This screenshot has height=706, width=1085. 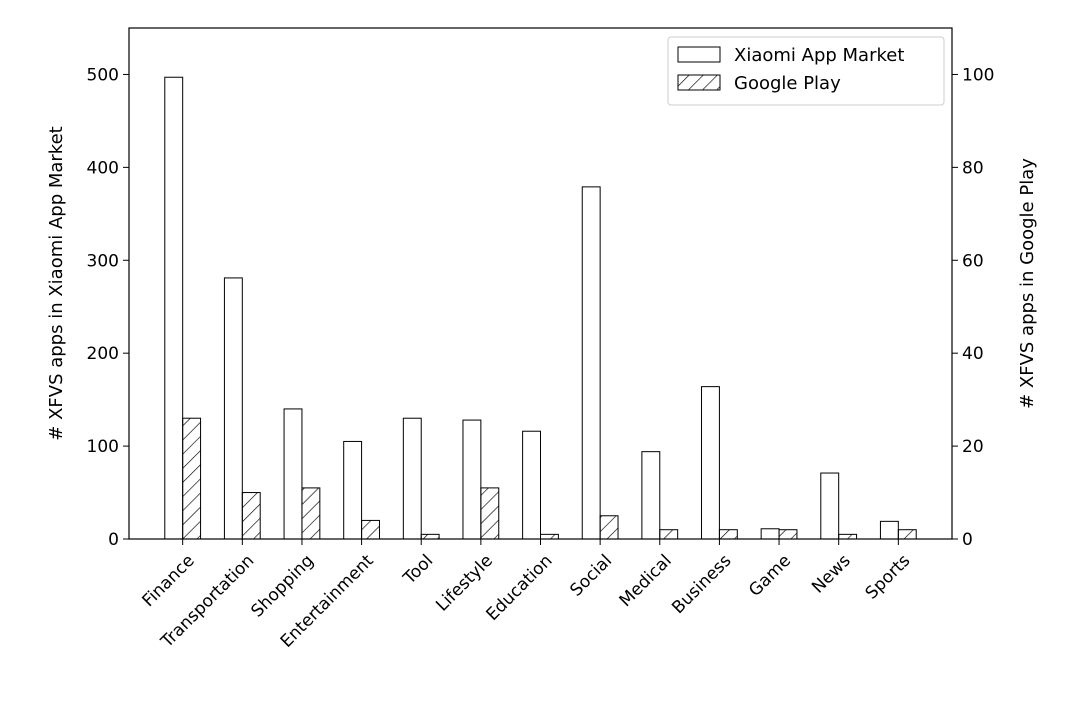 I want to click on x-tick-label-tool: Tool, so click(x=418, y=570).